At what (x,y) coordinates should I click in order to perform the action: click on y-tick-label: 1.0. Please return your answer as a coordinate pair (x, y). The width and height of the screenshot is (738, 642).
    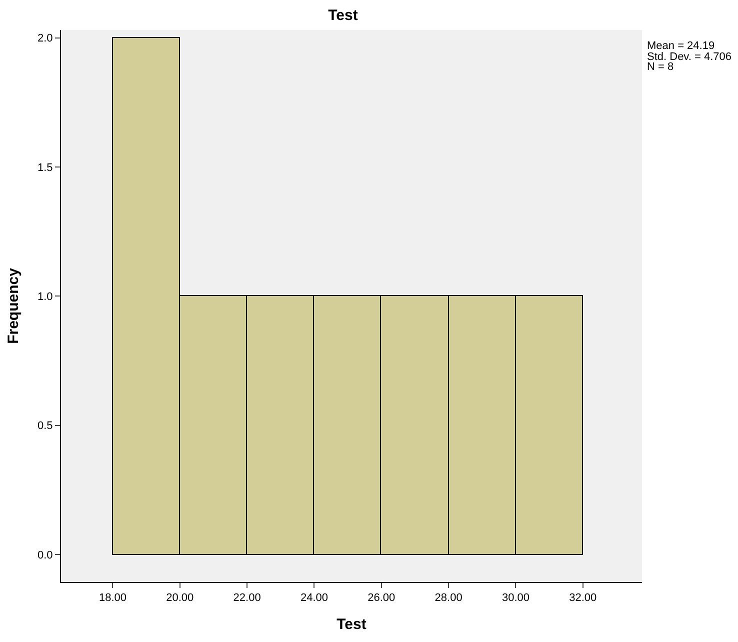
    Looking at the image, I should click on (45, 297).